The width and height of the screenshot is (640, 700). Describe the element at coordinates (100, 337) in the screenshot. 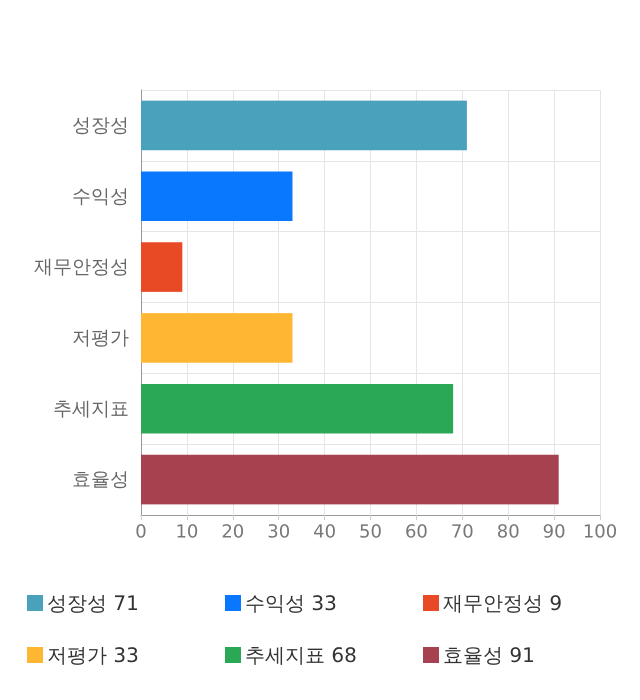

I see `y-tick-label: 저평가` at that location.